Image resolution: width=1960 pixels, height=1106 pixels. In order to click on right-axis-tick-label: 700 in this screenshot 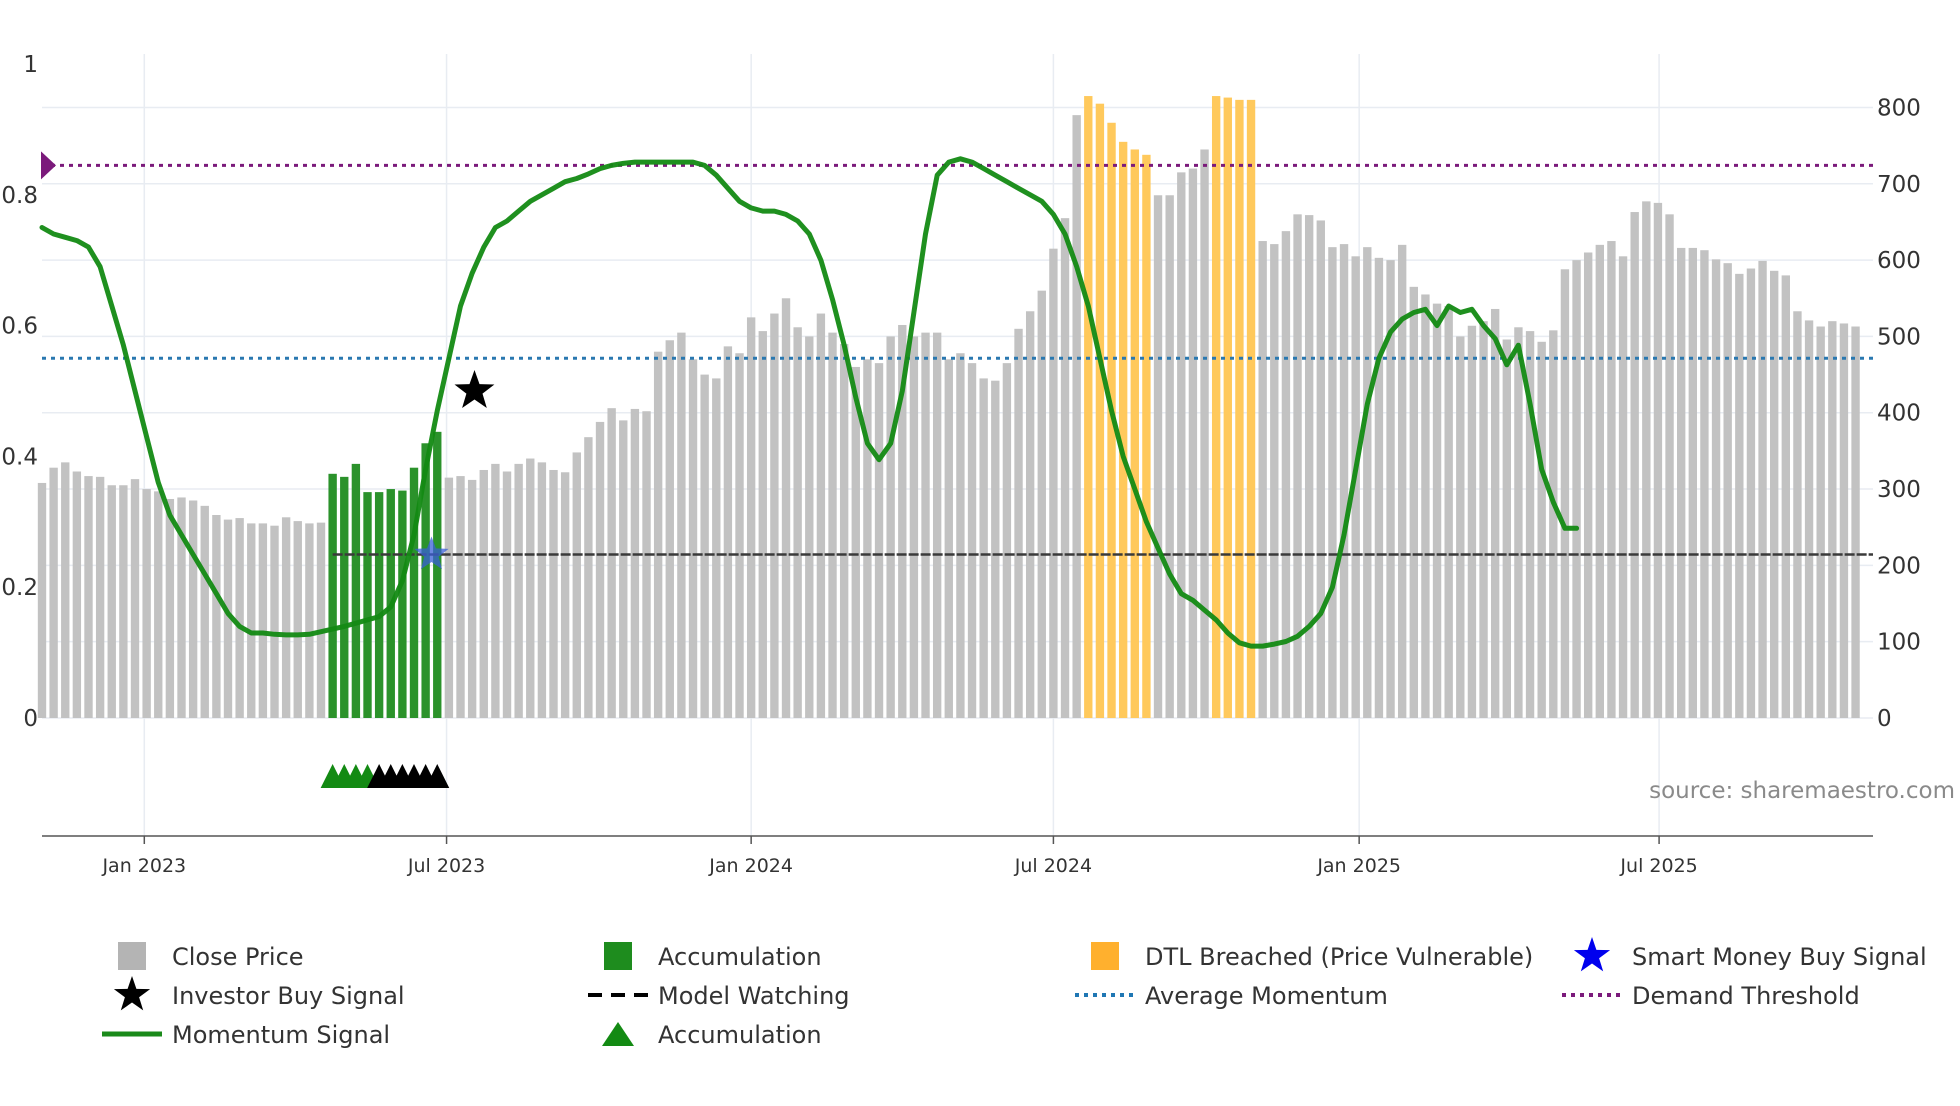, I will do `click(1899, 185)`.